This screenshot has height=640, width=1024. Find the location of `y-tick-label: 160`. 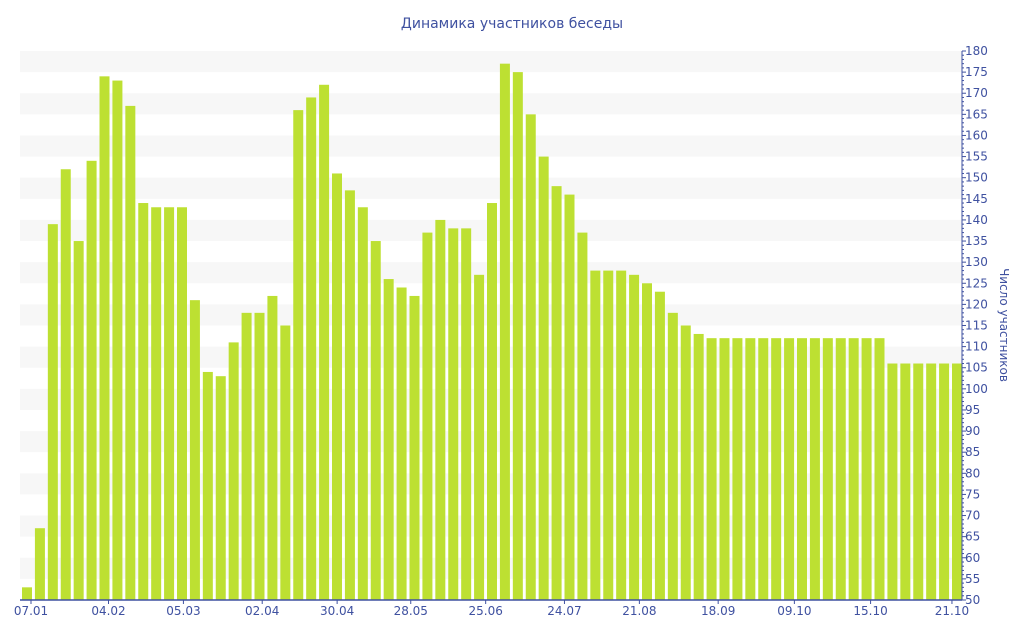

y-tick-label: 160 is located at coordinates (976, 135).